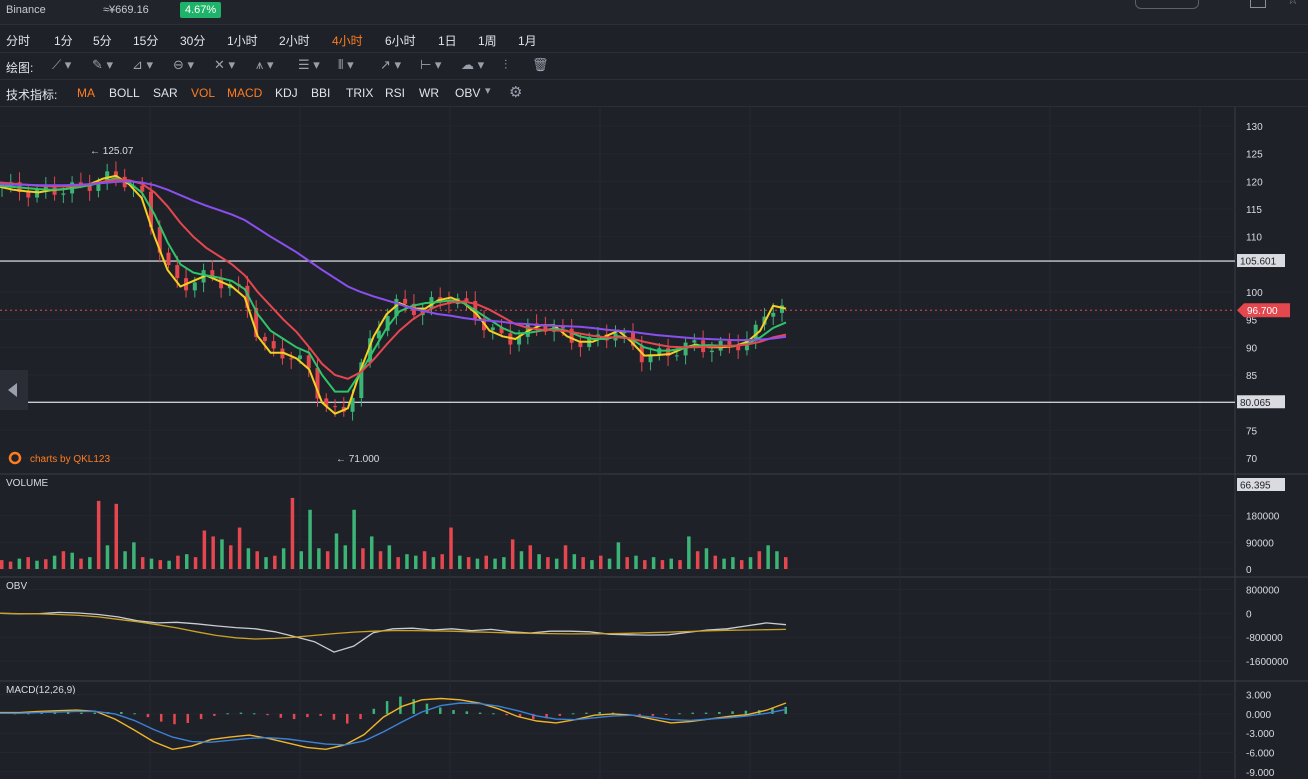  Describe the element at coordinates (488, 91) in the screenshot. I see `chevron-down-icon: ▾` at that location.